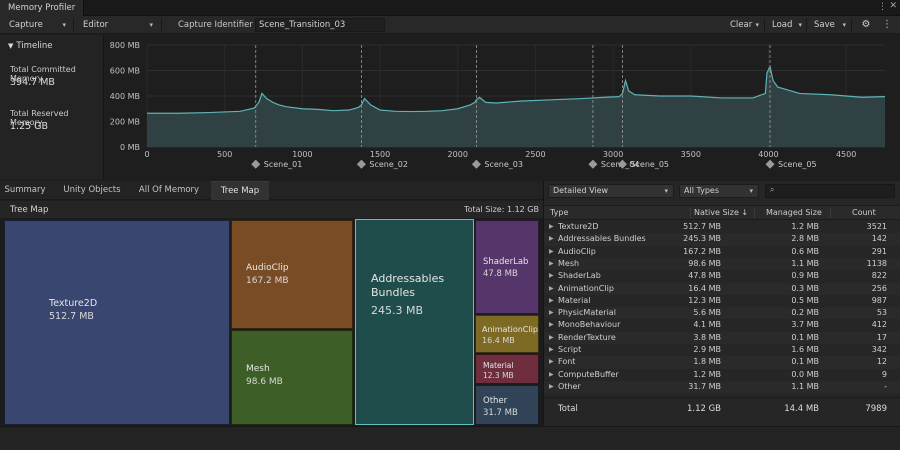  Describe the element at coordinates (588, 374) in the screenshot. I see `row-type: ComputeBuffer` at that location.